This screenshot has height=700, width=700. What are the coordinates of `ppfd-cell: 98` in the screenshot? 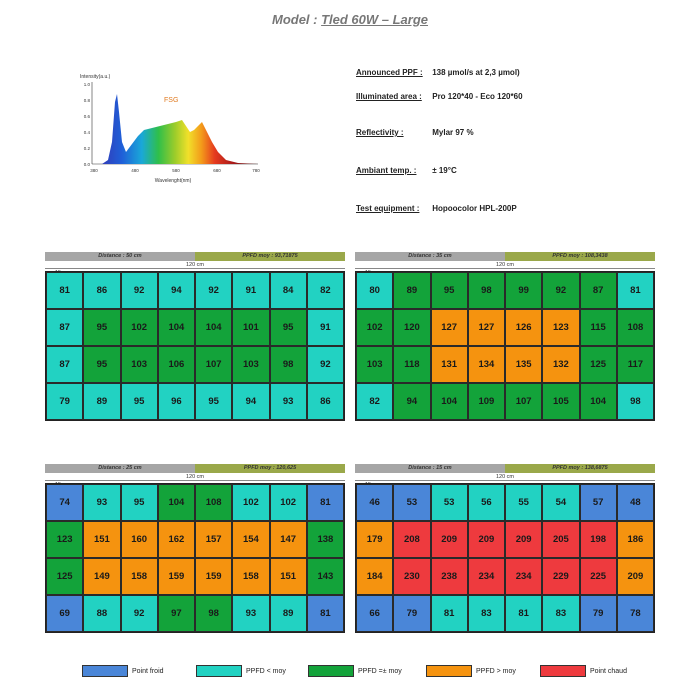 It's located at (635, 401).